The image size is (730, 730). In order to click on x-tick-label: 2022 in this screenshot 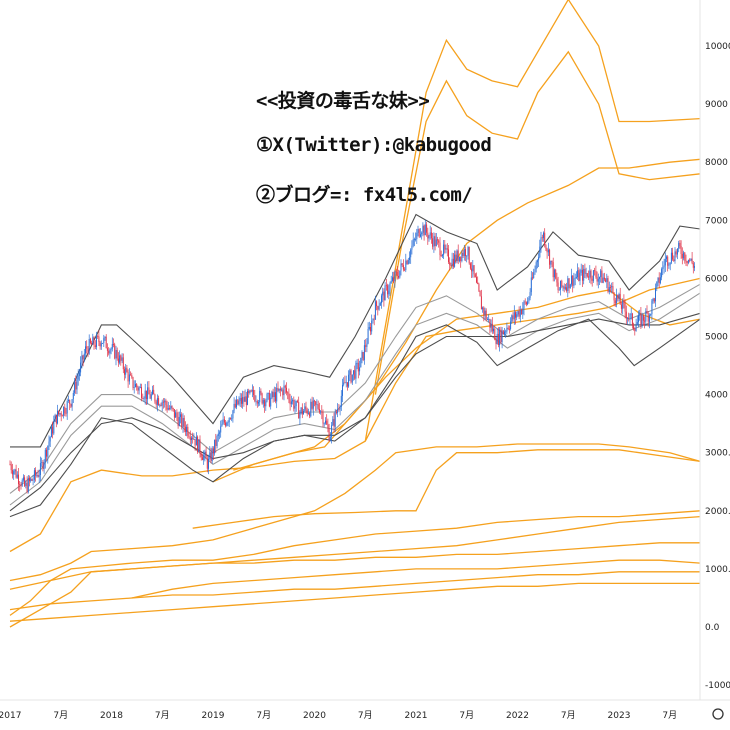, I will do `click(517, 716)`.